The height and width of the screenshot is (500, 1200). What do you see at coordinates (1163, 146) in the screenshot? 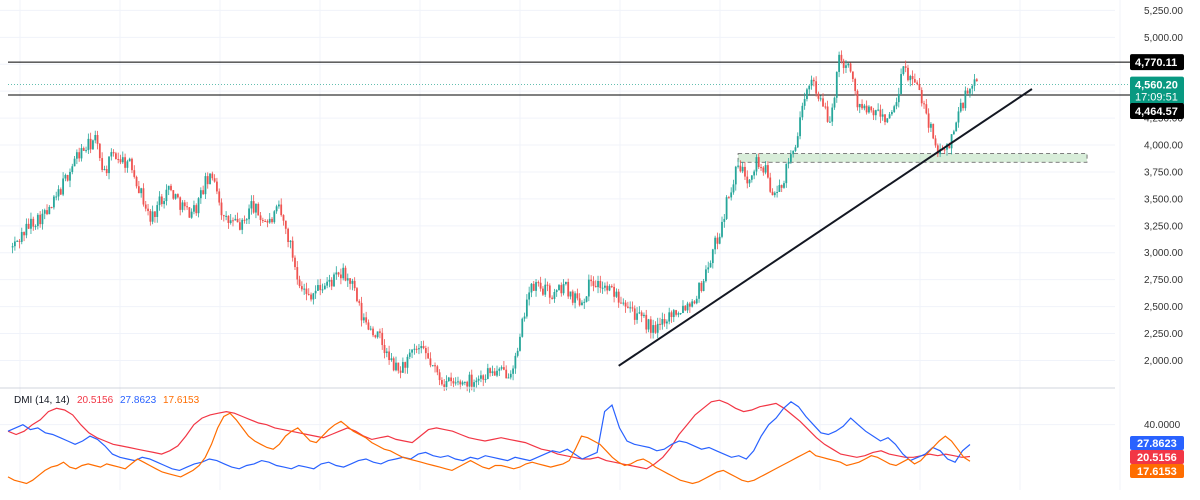
I see `price-tick-label: 4,000.00` at bounding box center [1163, 146].